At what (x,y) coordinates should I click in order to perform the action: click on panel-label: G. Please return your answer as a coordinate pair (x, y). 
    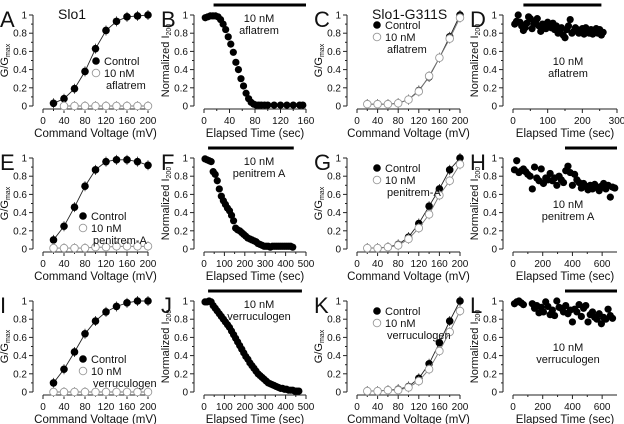
    Looking at the image, I should click on (322, 162).